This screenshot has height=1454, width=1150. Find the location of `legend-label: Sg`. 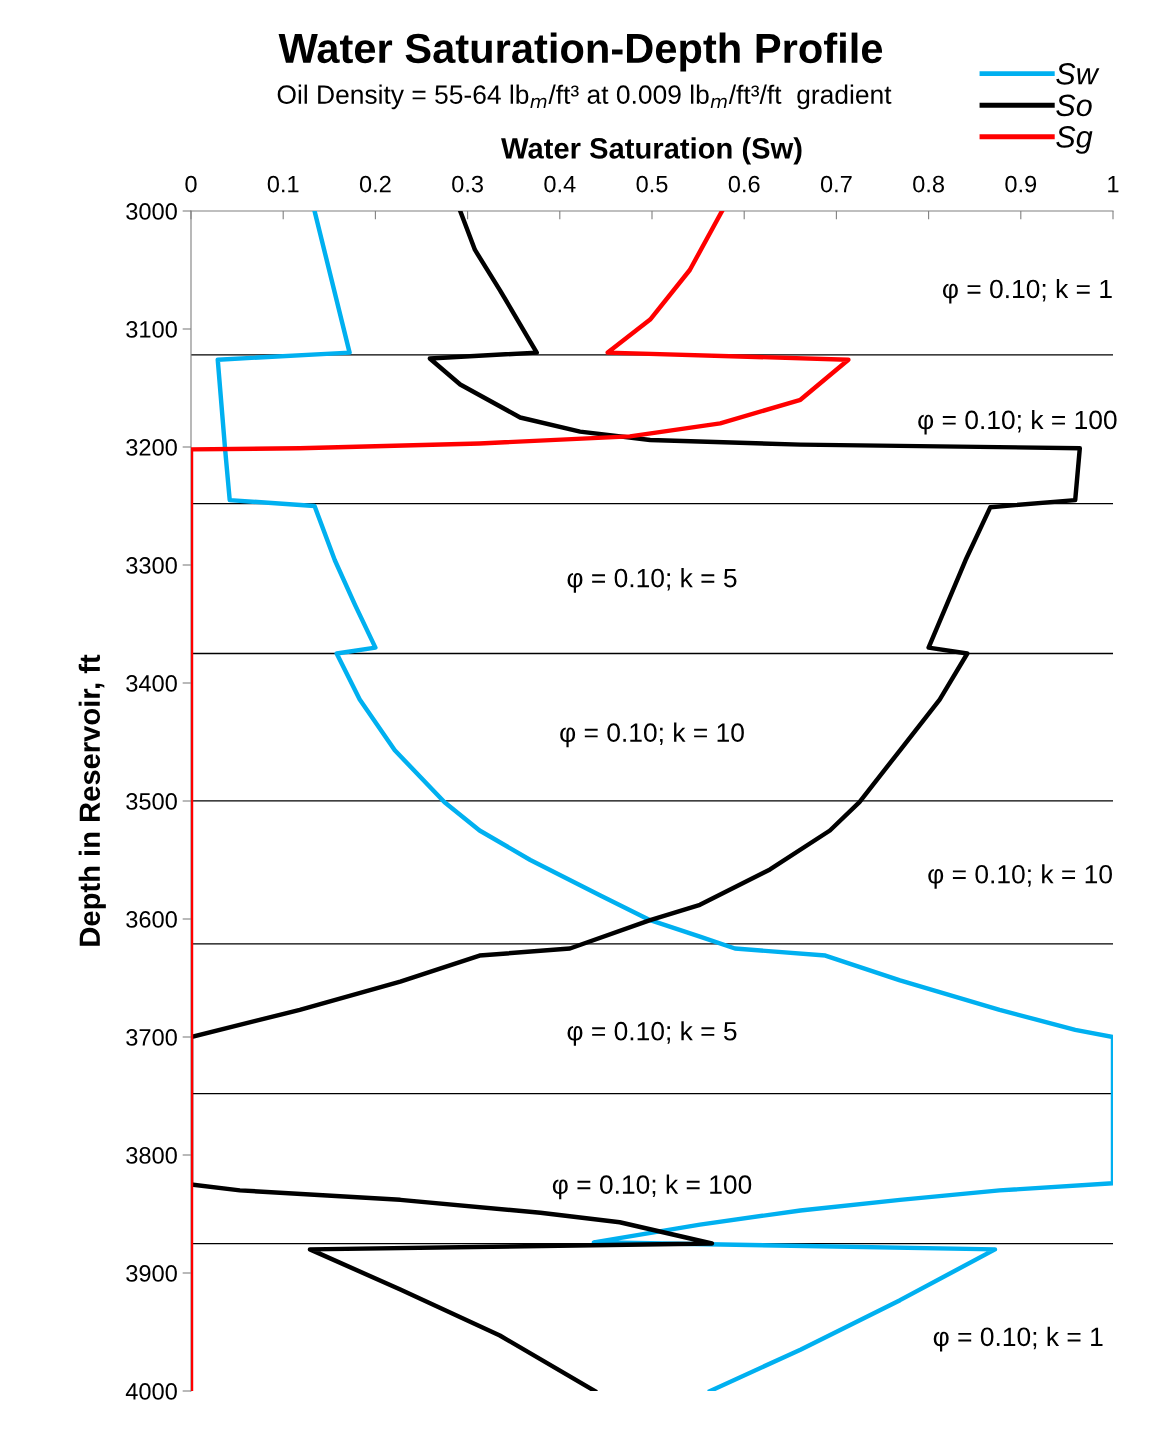

legend-label: Sg is located at coordinates (1074, 140).